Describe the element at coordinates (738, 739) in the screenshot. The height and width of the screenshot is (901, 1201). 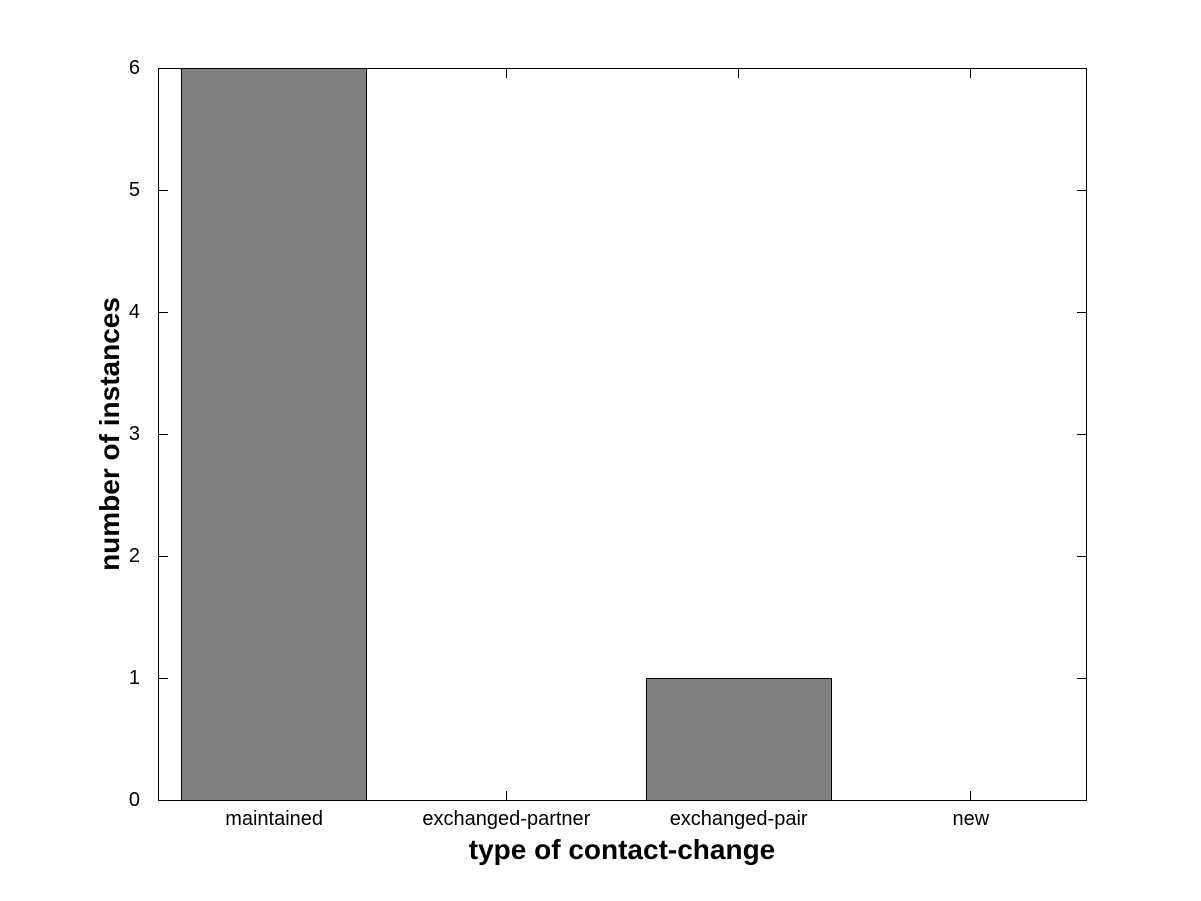
I see `bar-exchanged-pair` at that location.